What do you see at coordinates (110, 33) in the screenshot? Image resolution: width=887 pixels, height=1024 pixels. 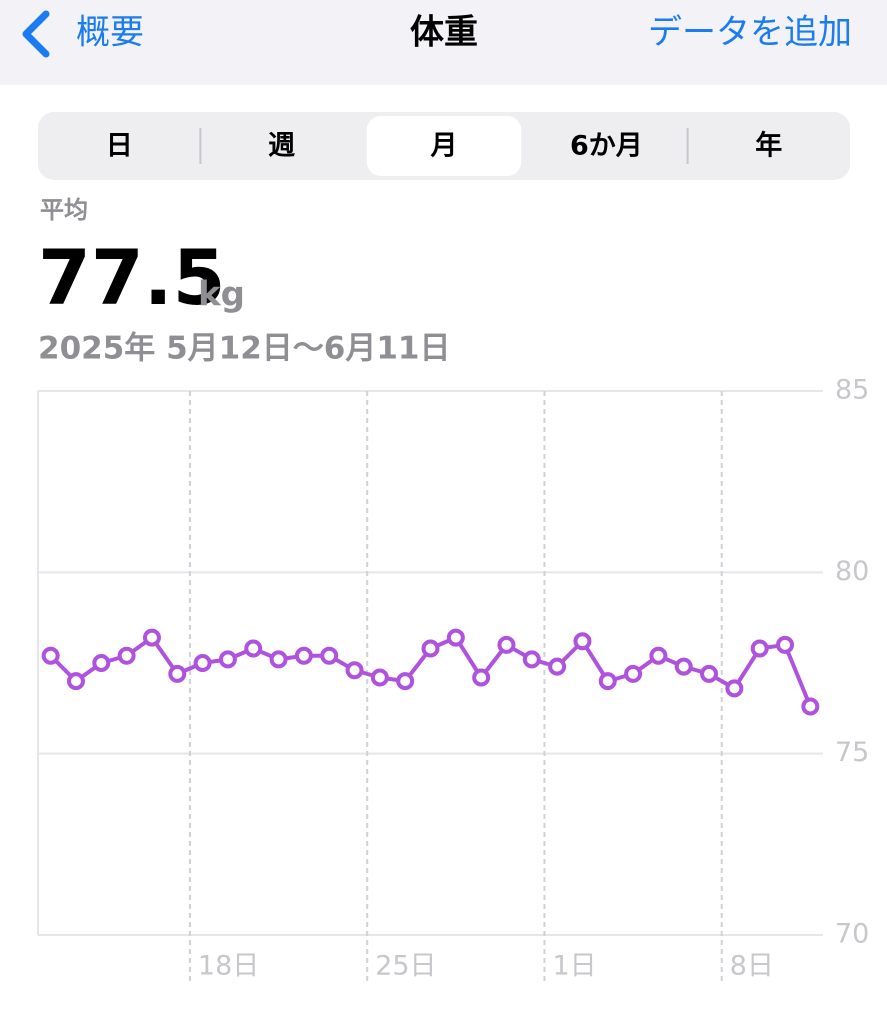 I see `back-button: 概要` at bounding box center [110, 33].